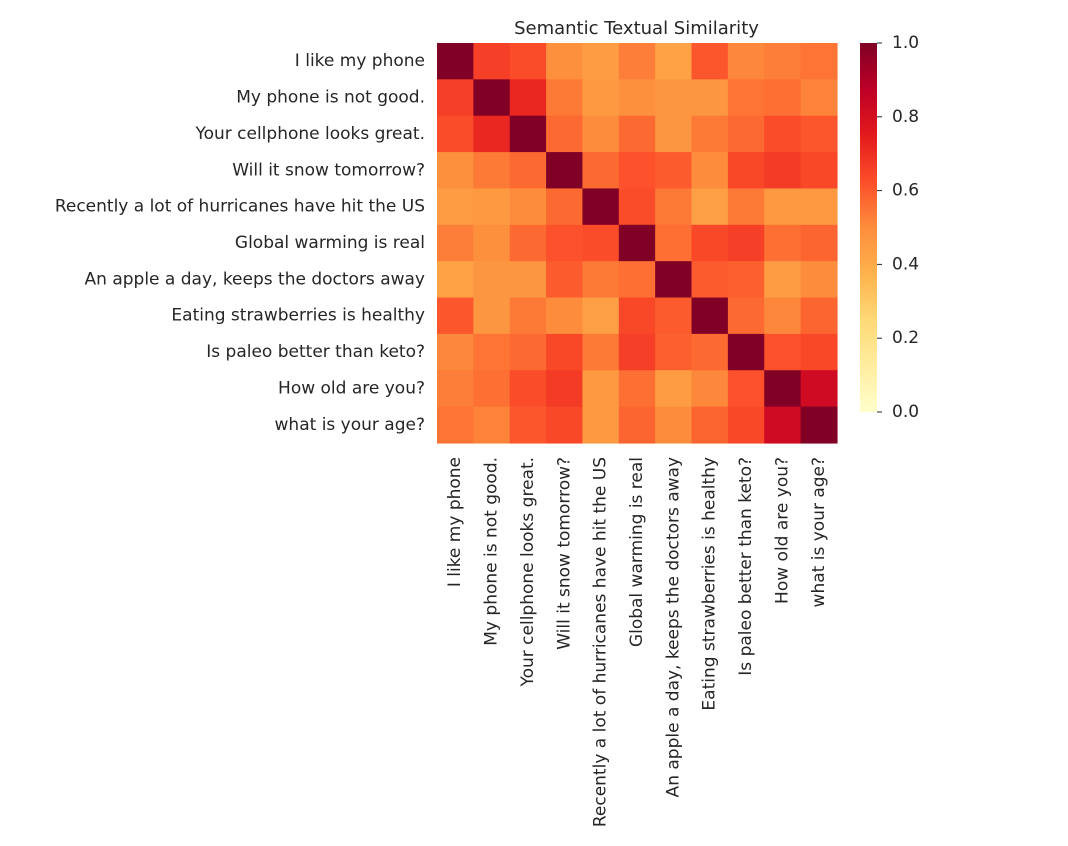 This screenshot has width=1068, height=846. Describe the element at coordinates (330, 243) in the screenshot. I see `row-label: Global warming is real` at that location.